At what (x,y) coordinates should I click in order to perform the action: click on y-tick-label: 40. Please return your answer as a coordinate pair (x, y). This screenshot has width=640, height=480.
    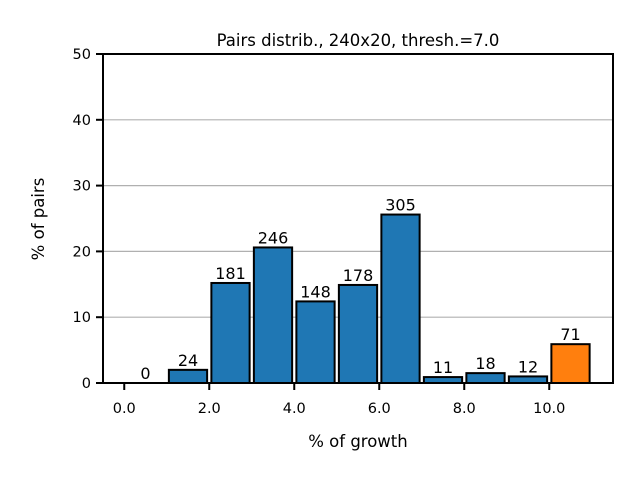
    Looking at the image, I should click on (82, 121).